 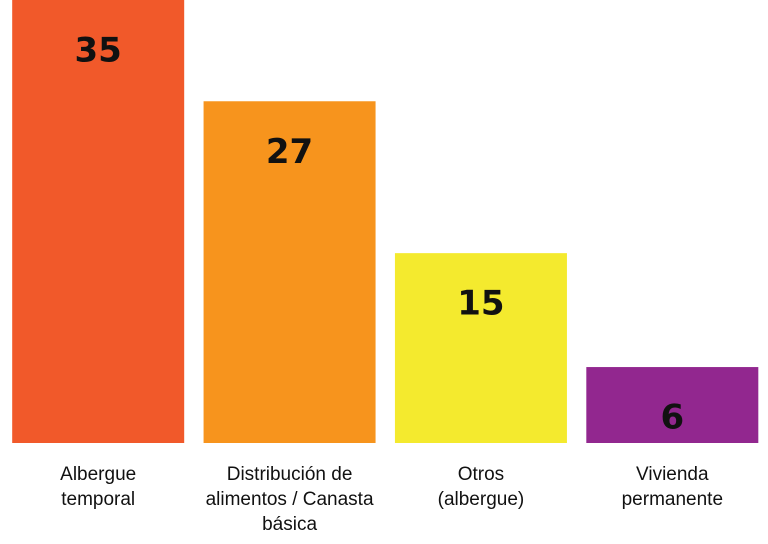 I want to click on value-label: 27, so click(x=289, y=152).